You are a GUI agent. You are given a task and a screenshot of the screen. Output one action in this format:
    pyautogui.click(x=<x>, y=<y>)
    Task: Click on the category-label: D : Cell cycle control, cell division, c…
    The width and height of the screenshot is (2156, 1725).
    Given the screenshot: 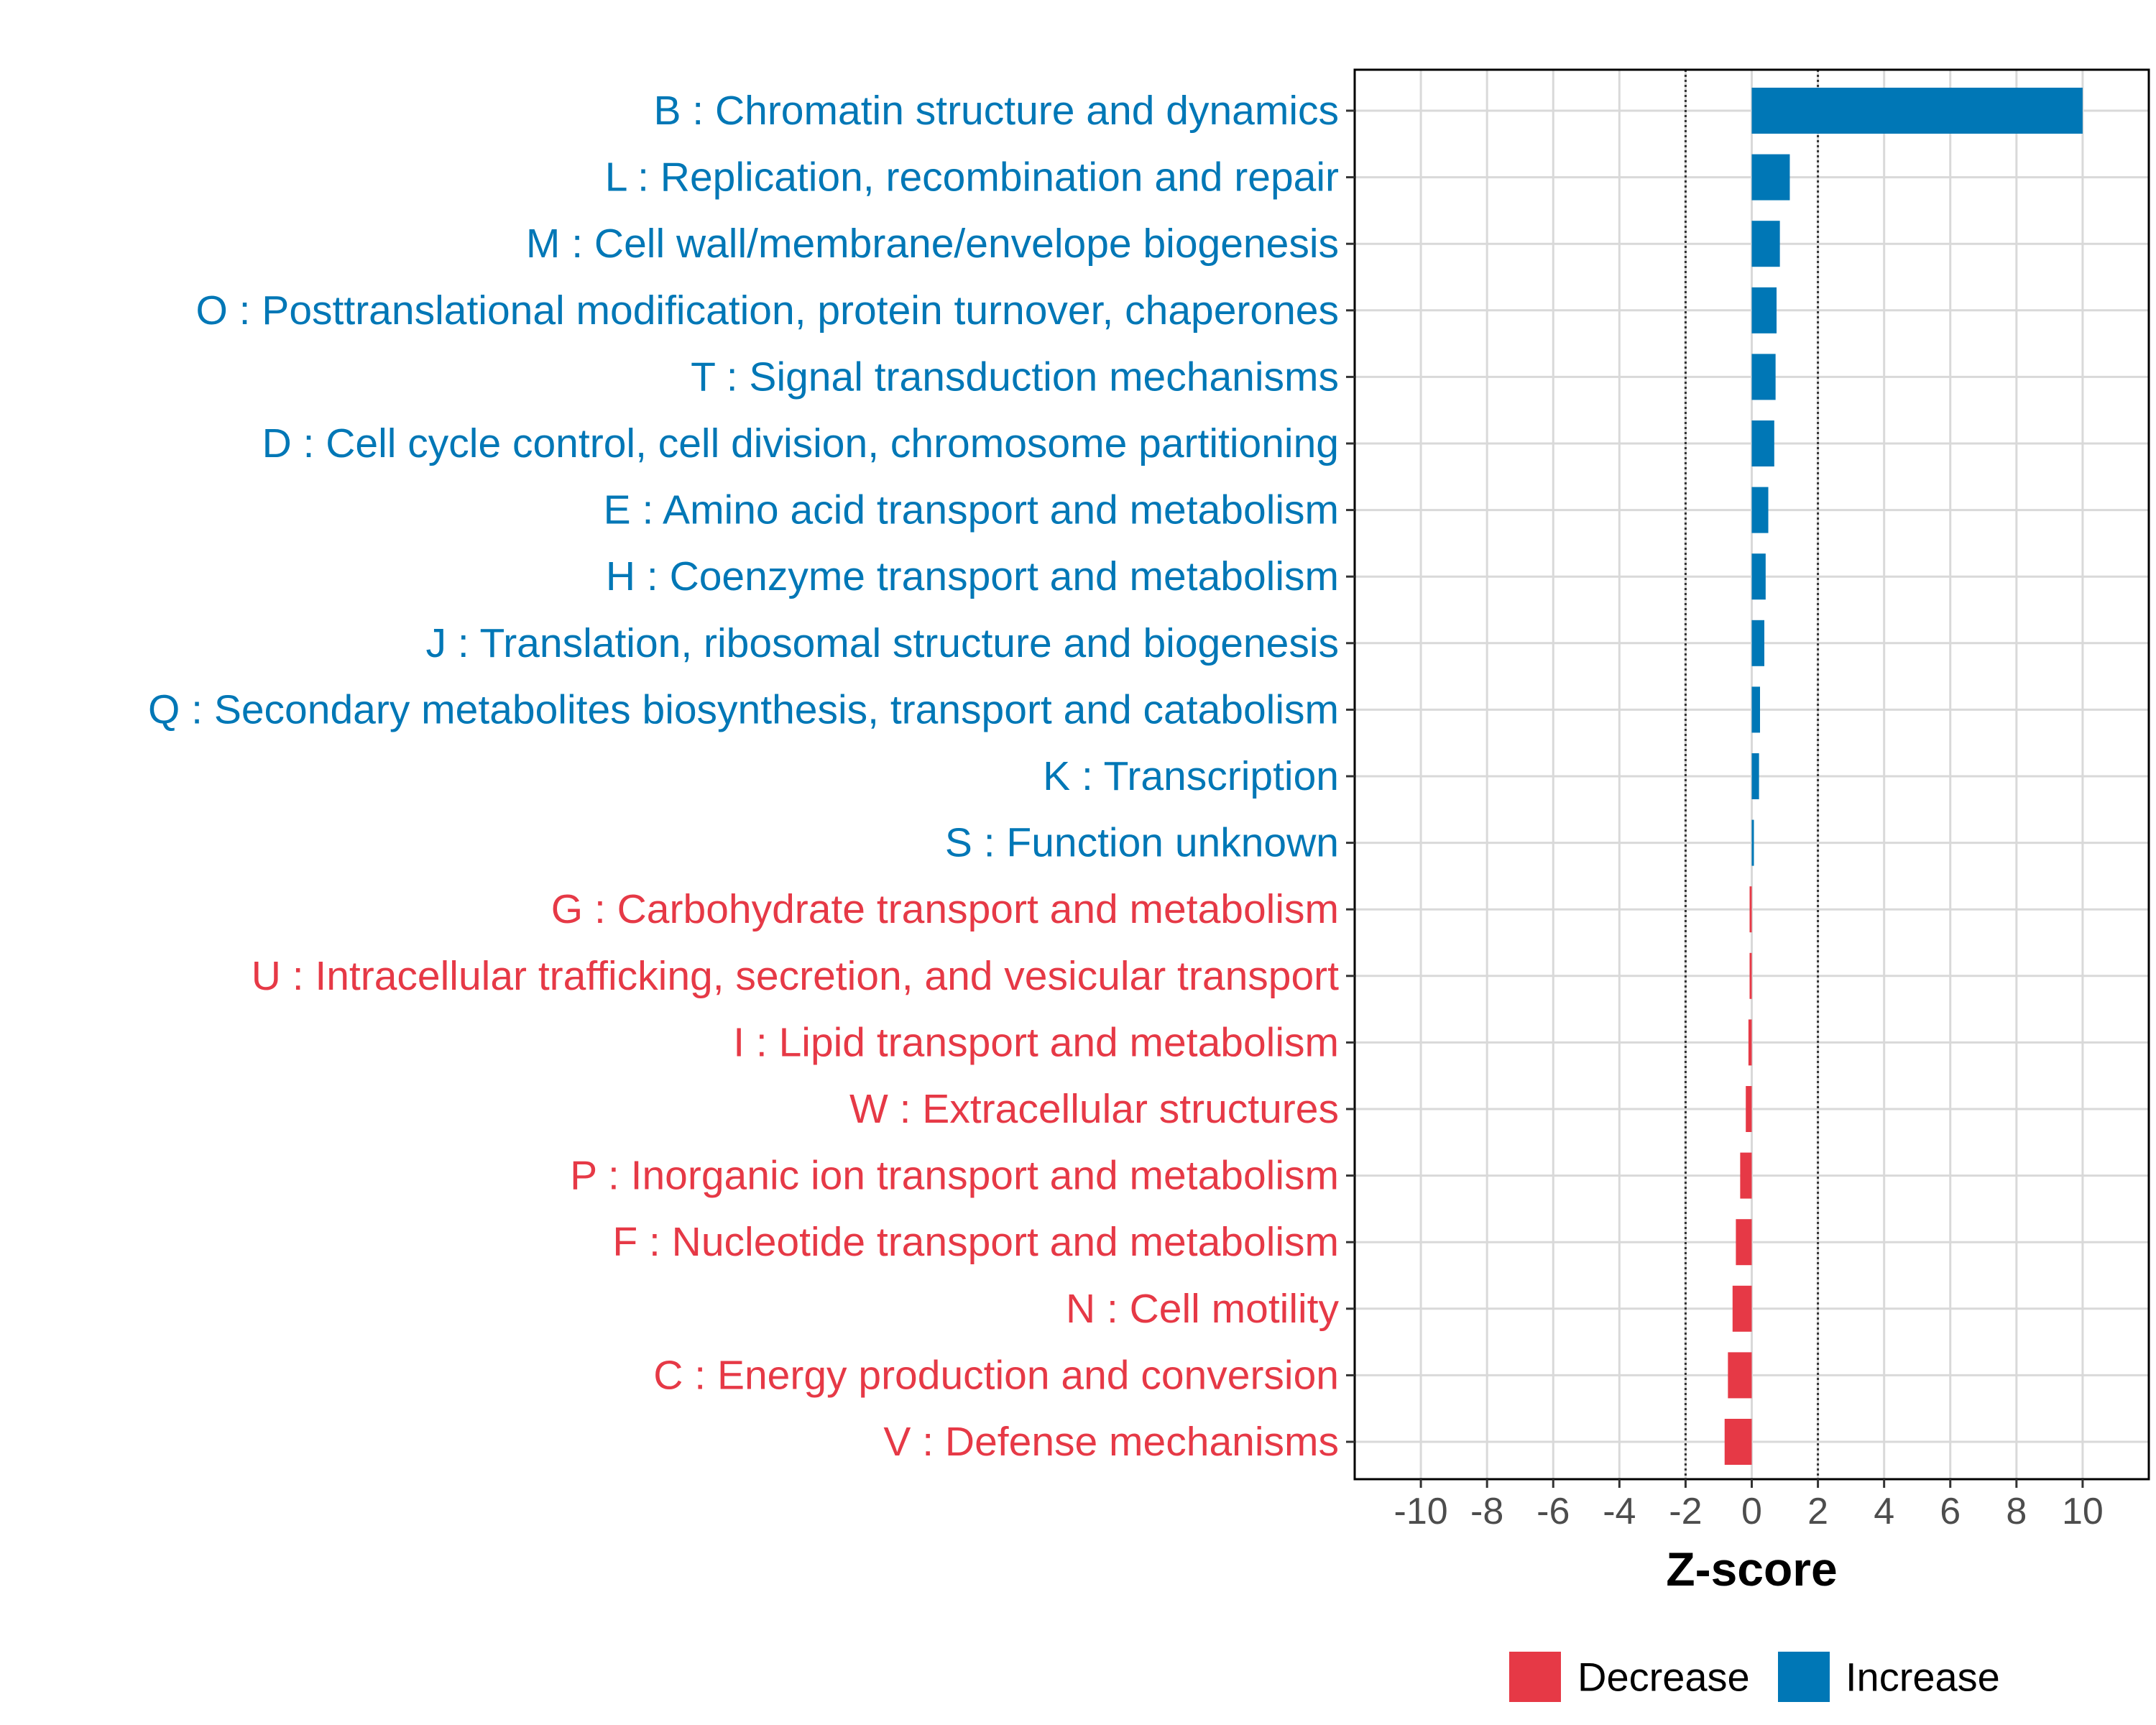 What is the action you would take?
    pyautogui.click(x=801, y=443)
    